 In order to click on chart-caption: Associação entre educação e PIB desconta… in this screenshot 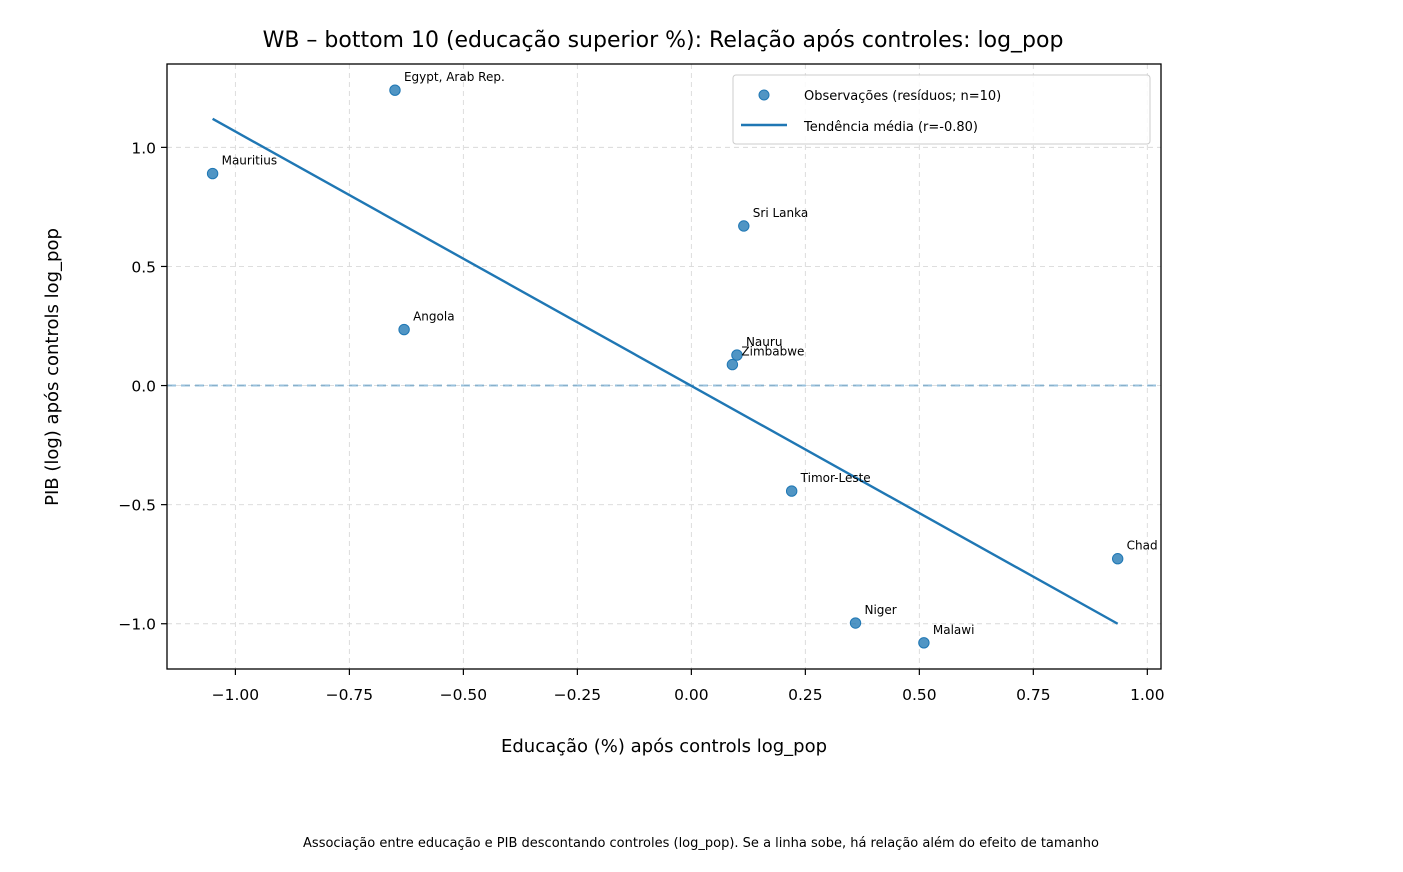, I will do `click(701, 843)`.